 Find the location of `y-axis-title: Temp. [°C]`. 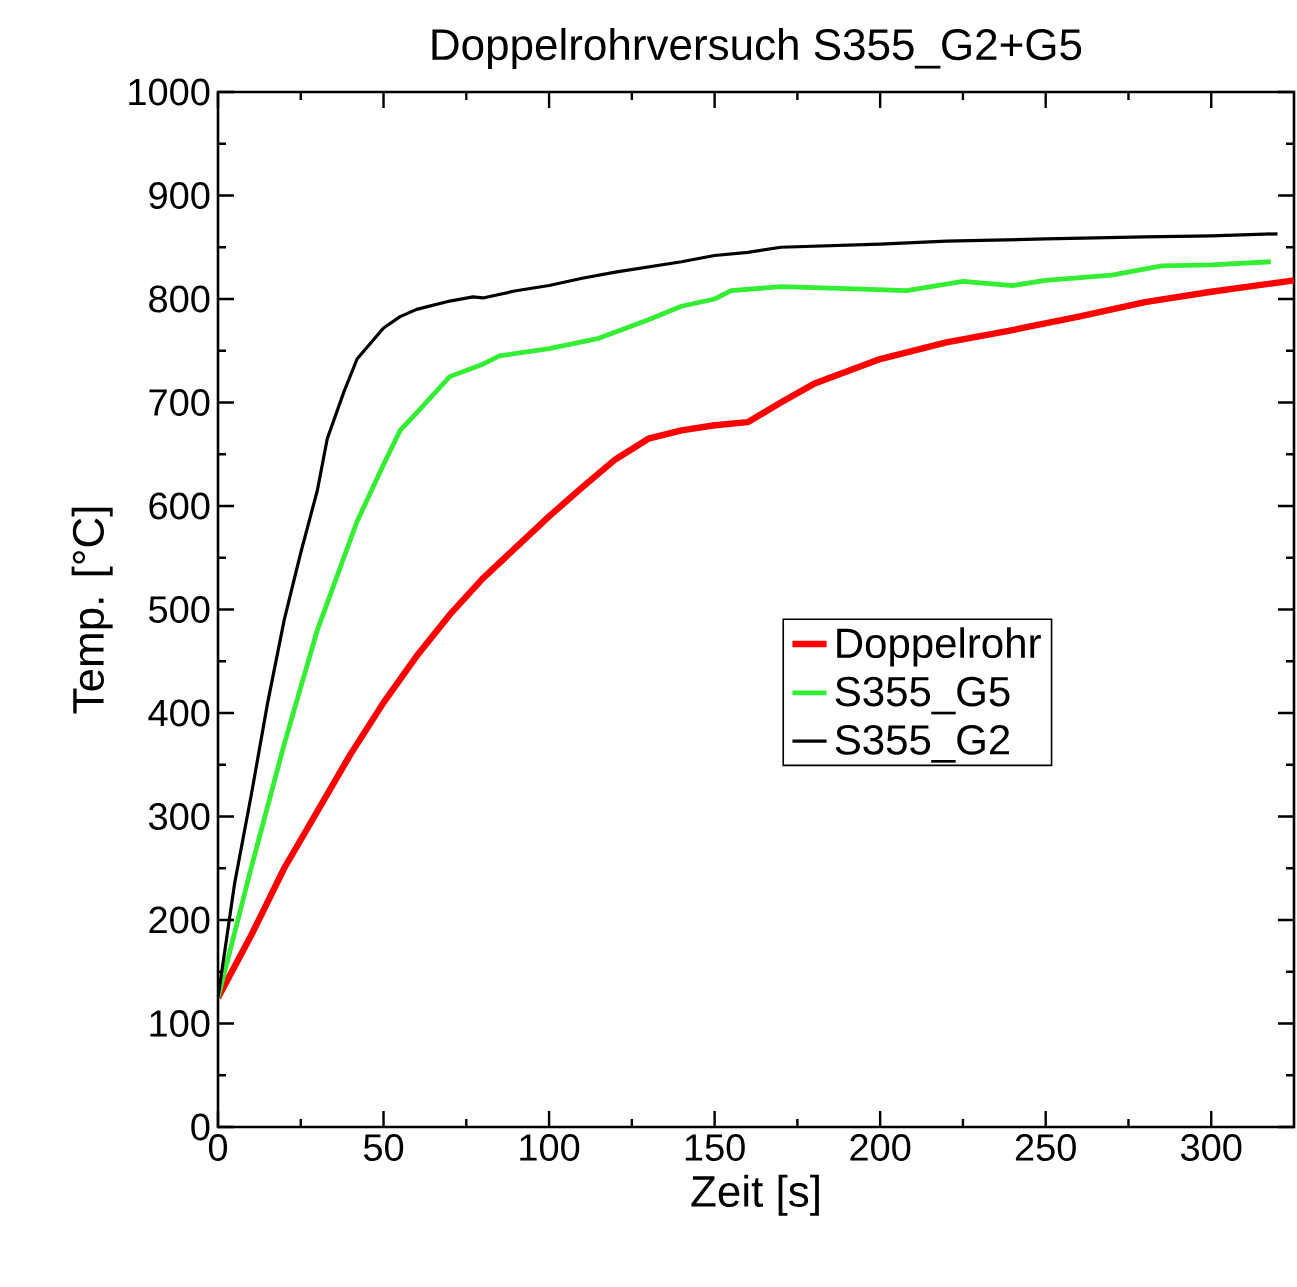

y-axis-title: Temp. [°C] is located at coordinates (92, 610).